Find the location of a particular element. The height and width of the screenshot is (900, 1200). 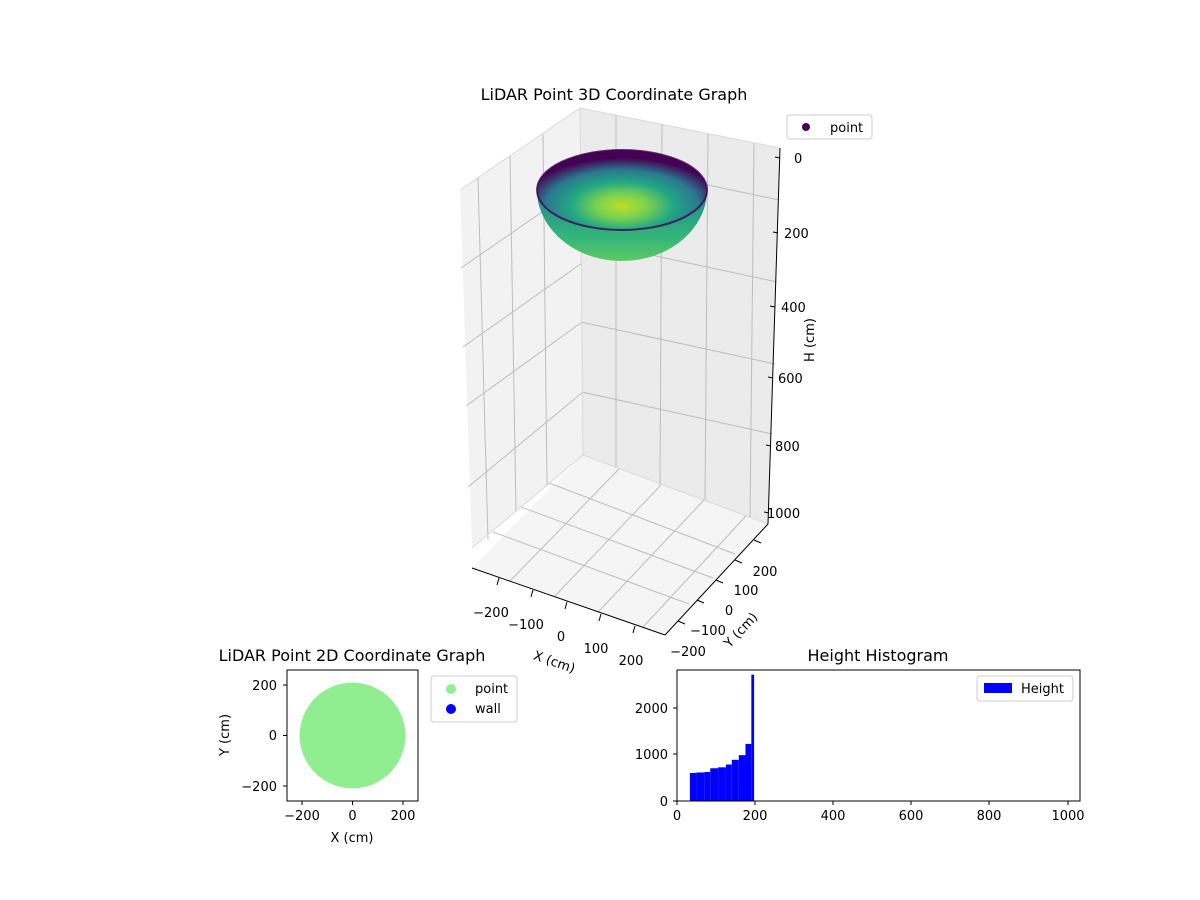

legend-3d-frame is located at coordinates (829, 127).